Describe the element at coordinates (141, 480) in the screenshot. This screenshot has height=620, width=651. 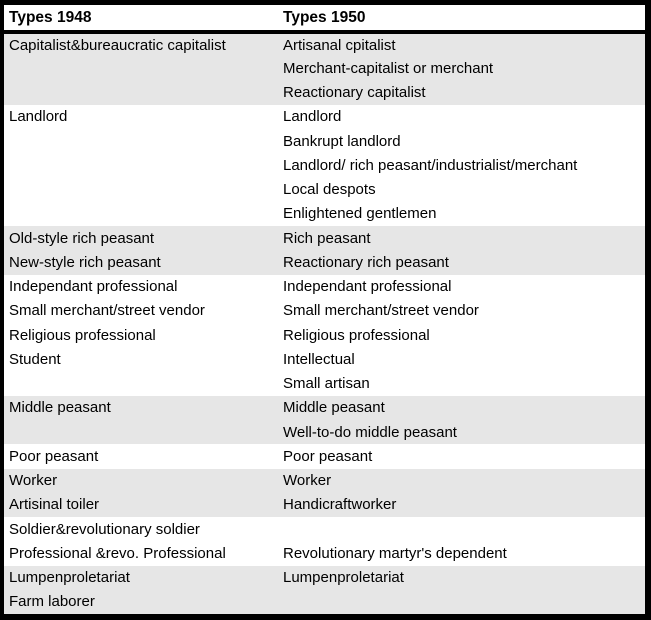
I see `cell-types-1948: Worker` at that location.